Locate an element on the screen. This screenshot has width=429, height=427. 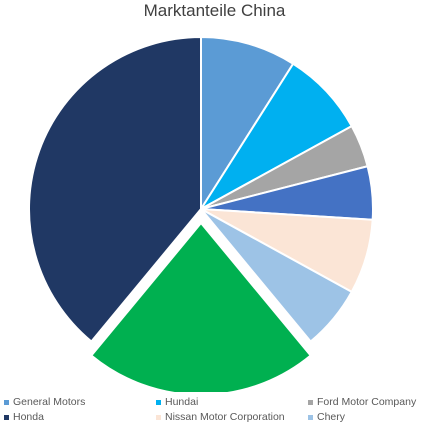
legend-item: Ford Motor Company is located at coordinates (362, 402).